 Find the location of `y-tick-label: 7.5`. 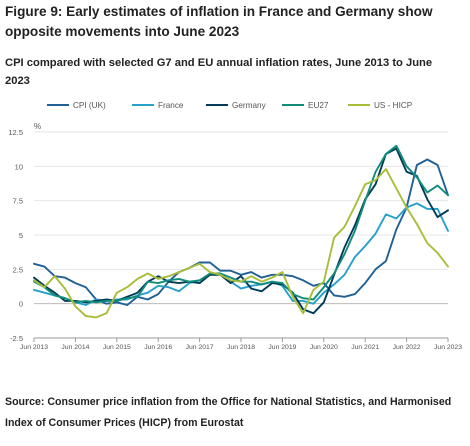

y-tick-label: 7.5 is located at coordinates (18, 201).